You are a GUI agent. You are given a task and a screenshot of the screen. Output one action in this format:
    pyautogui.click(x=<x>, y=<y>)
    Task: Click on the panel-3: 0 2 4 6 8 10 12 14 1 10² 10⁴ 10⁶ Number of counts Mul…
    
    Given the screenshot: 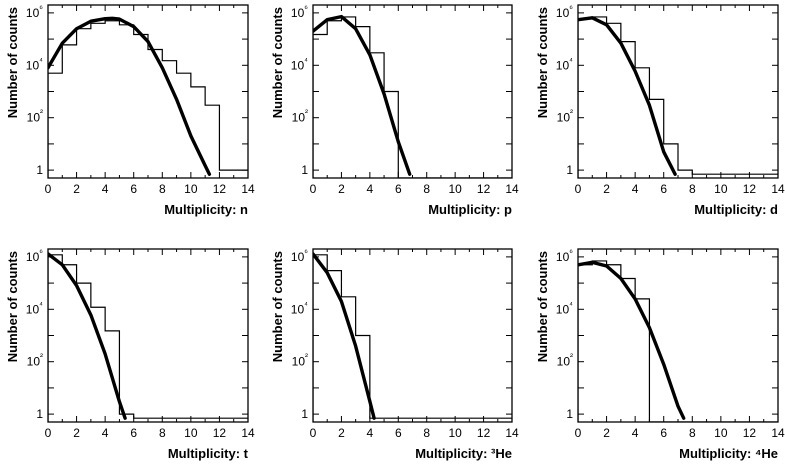 What is the action you would take?
    pyautogui.click(x=660, y=110)
    